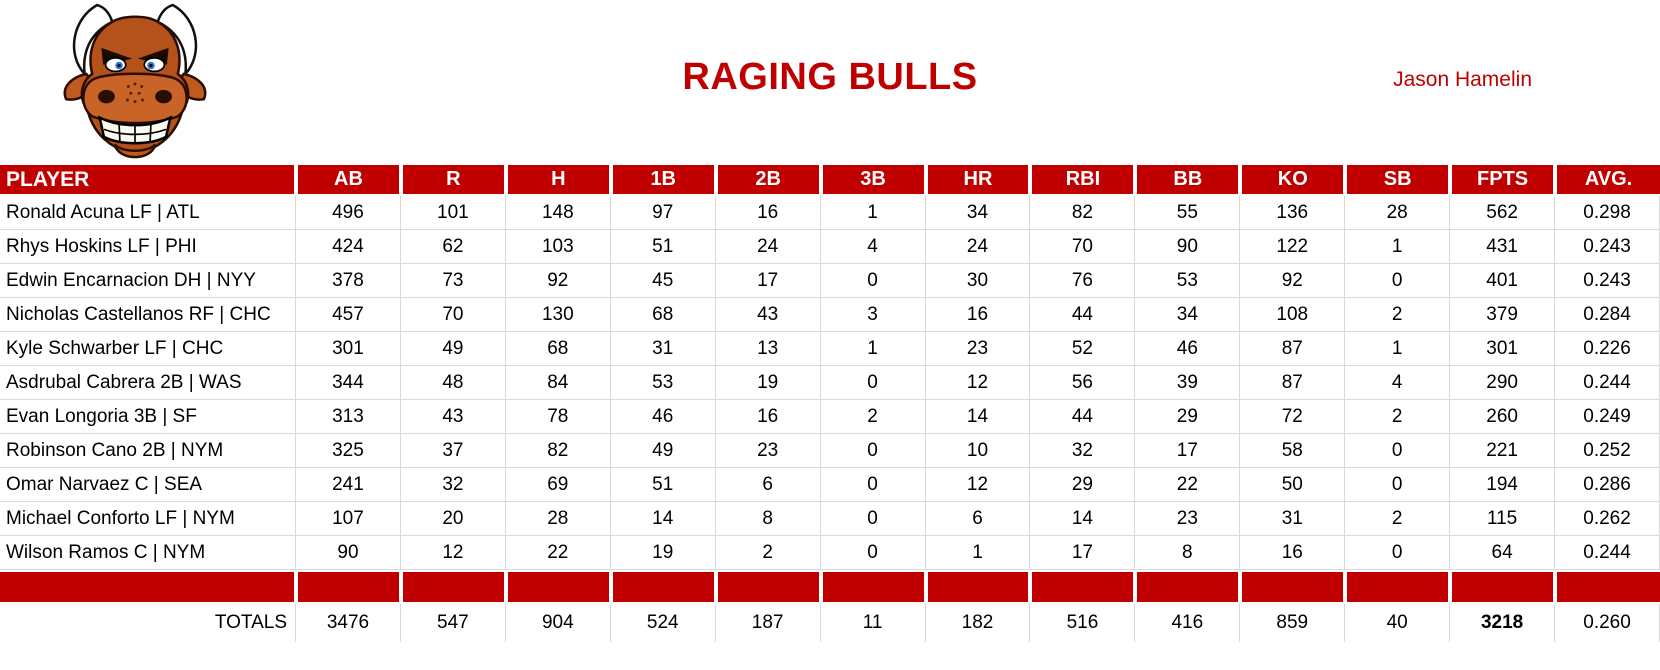 This screenshot has height=670, width=1660. I want to click on column-header-1b: 1B, so click(663, 180).